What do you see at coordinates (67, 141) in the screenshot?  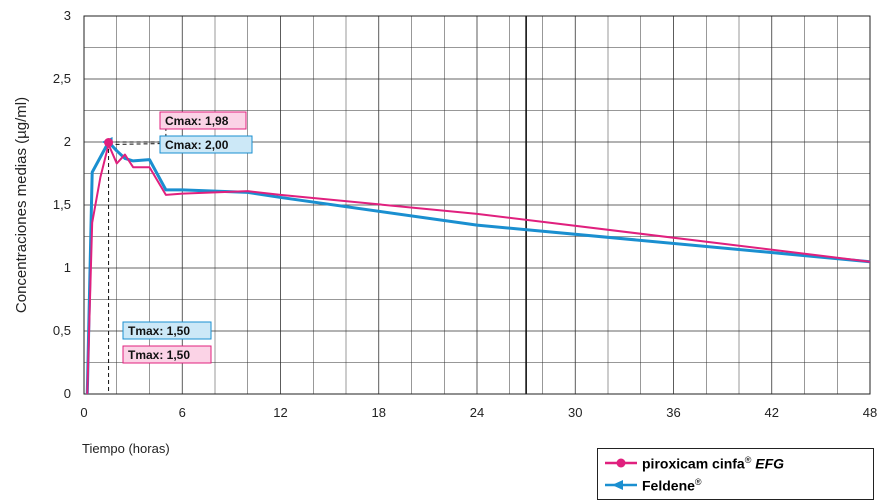 I see `y-tick-label: 2` at bounding box center [67, 141].